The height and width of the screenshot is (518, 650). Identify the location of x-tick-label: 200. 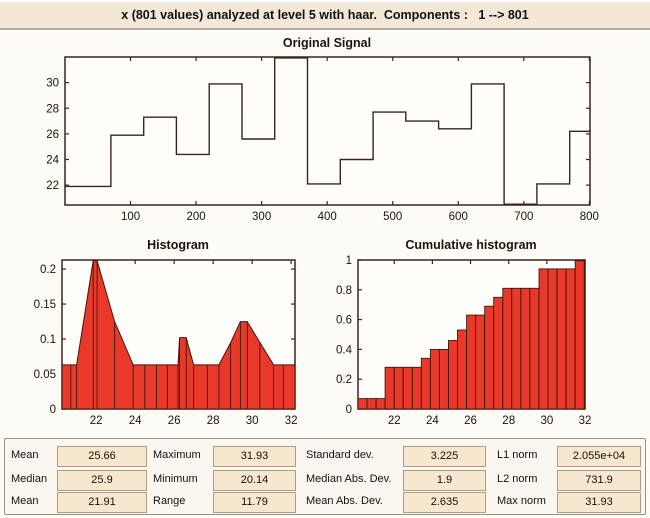
(195, 217).